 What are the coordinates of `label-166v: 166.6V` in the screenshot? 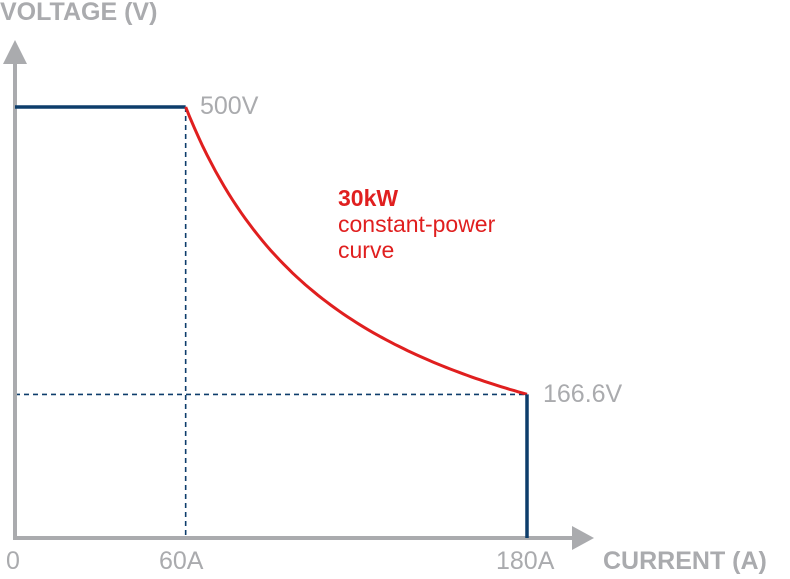 It's located at (583, 394).